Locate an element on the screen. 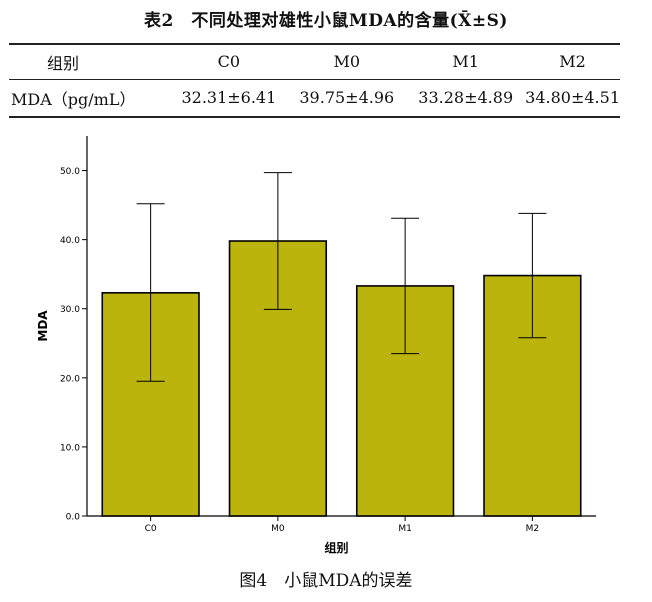  table-header-cell: M1 is located at coordinates (466, 61).